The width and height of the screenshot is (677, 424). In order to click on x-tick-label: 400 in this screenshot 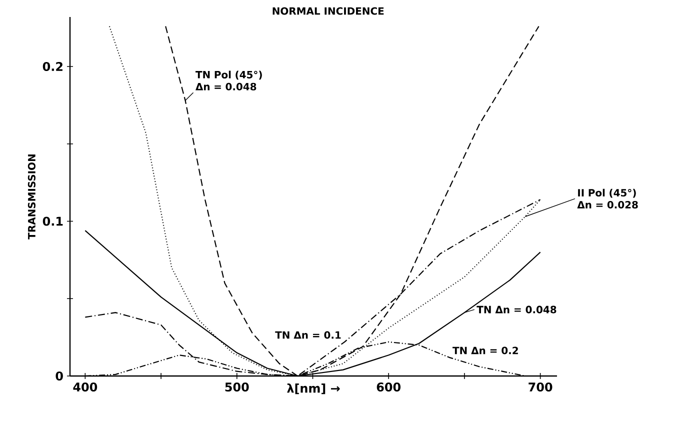, I will do `click(85, 387)`.